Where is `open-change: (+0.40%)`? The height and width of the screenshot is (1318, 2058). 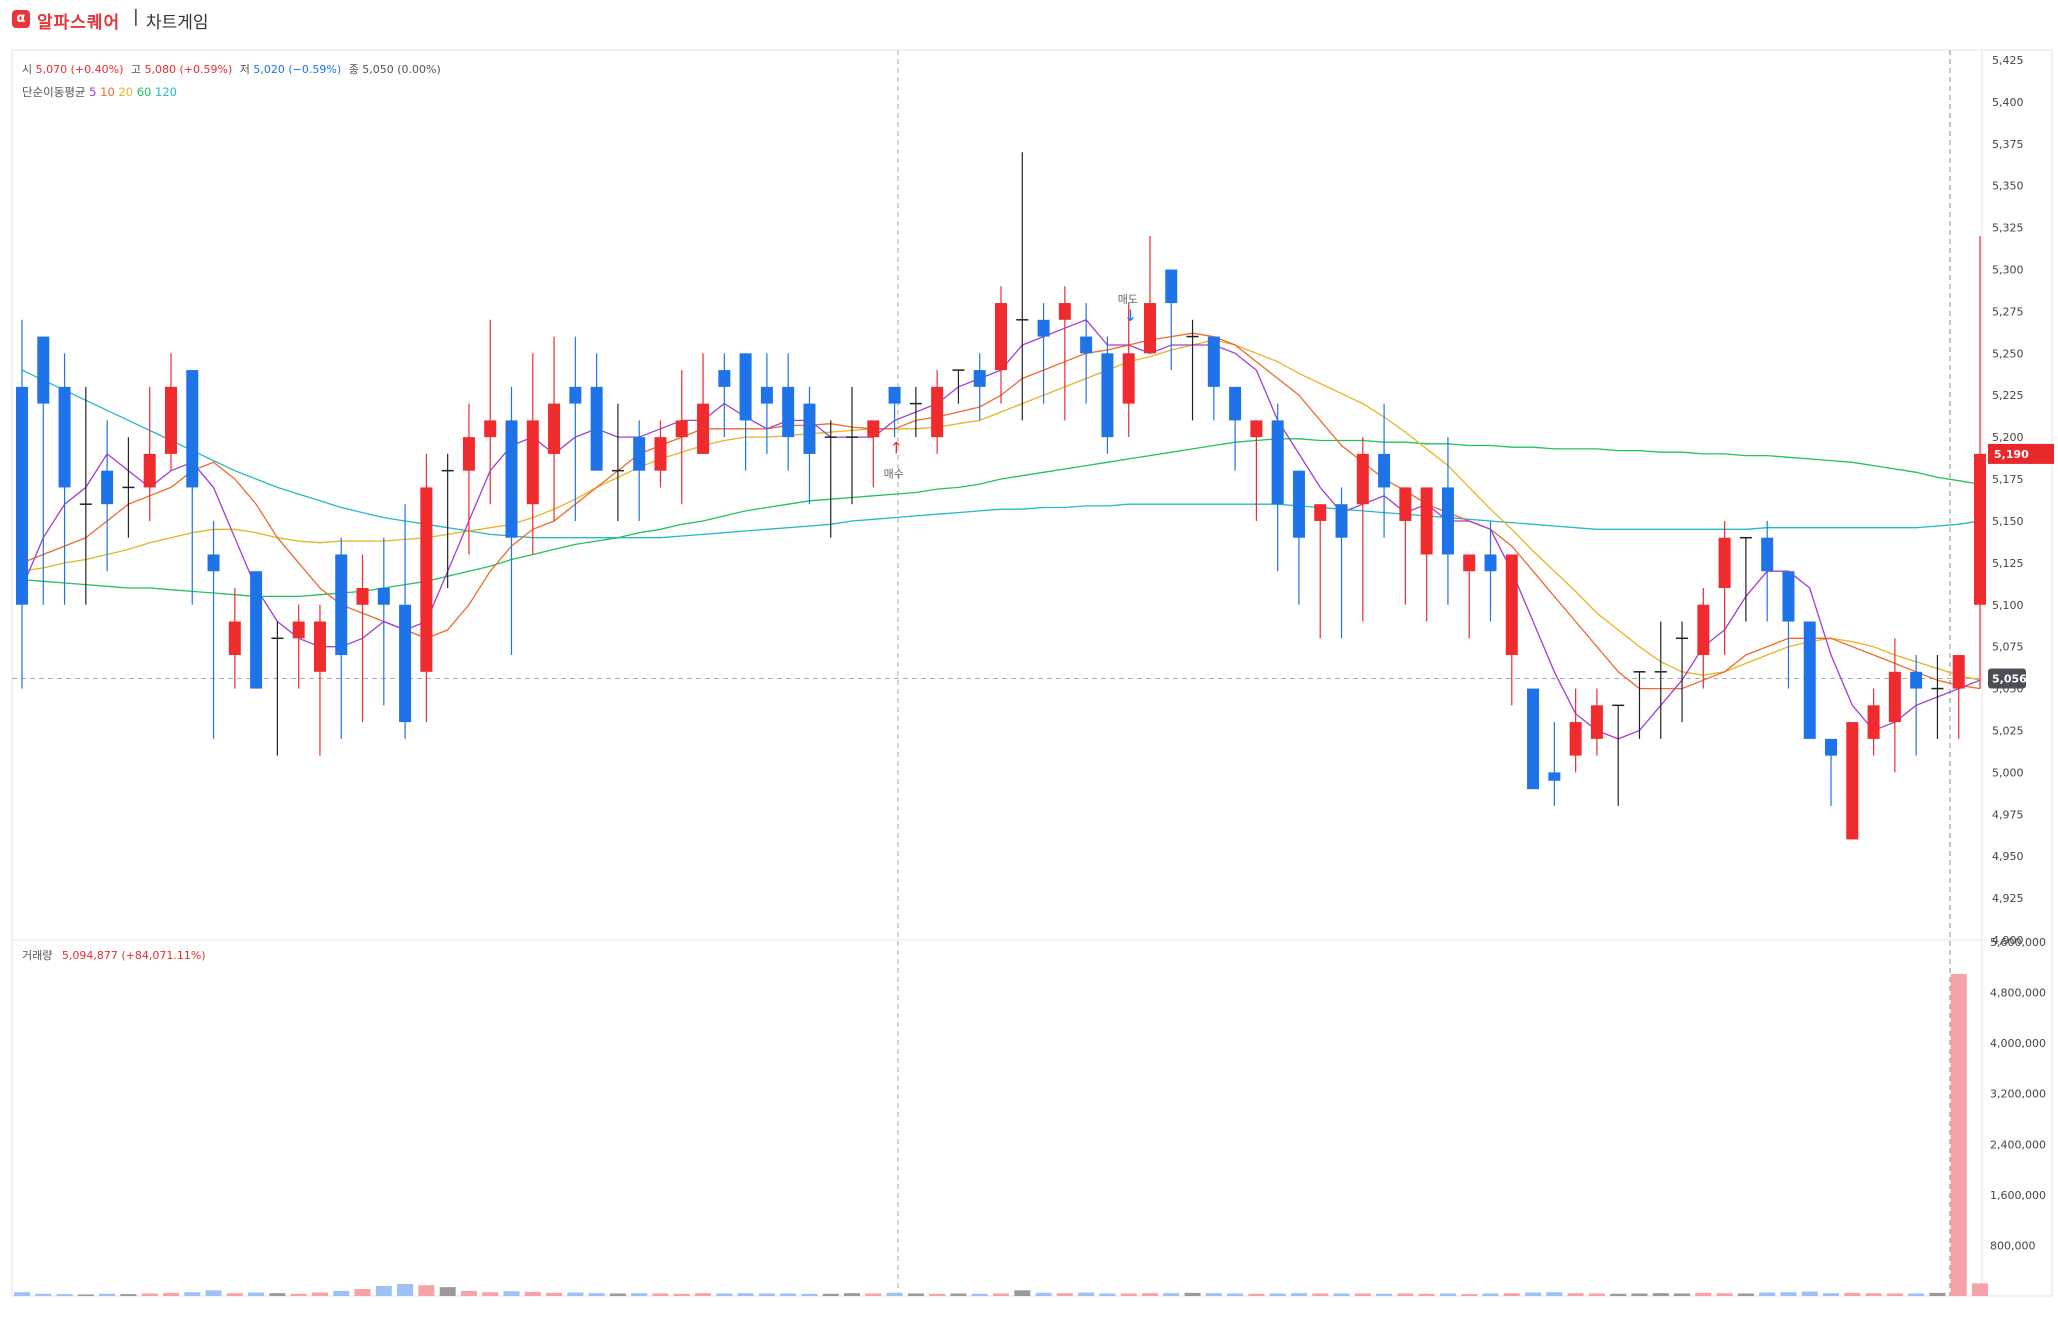
open-change: (+0.40%) is located at coordinates (97, 69).